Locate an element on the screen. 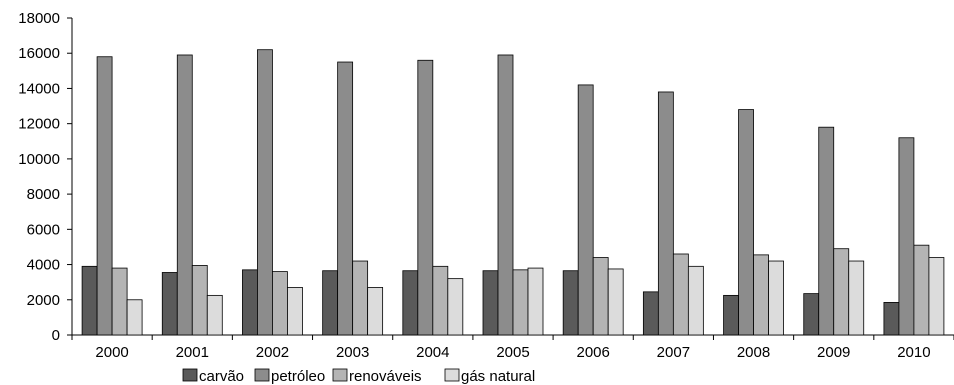  bar-1-2005 is located at coordinates (490, 303).